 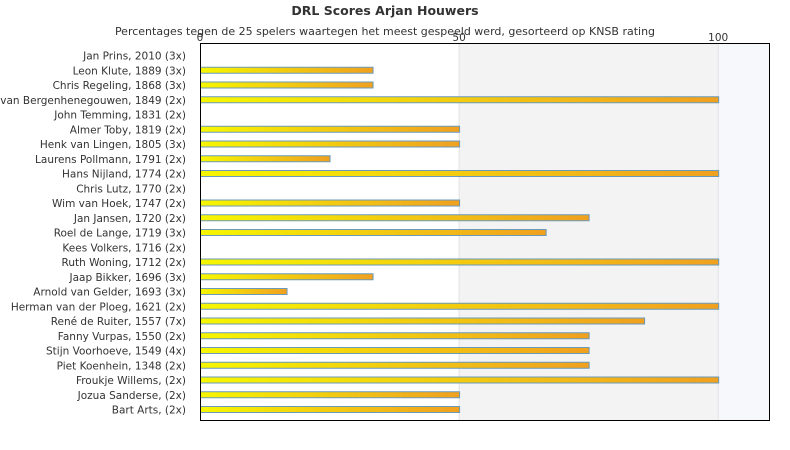 I want to click on category-label: Jozua Sanderse, (2x), so click(x=131, y=396).